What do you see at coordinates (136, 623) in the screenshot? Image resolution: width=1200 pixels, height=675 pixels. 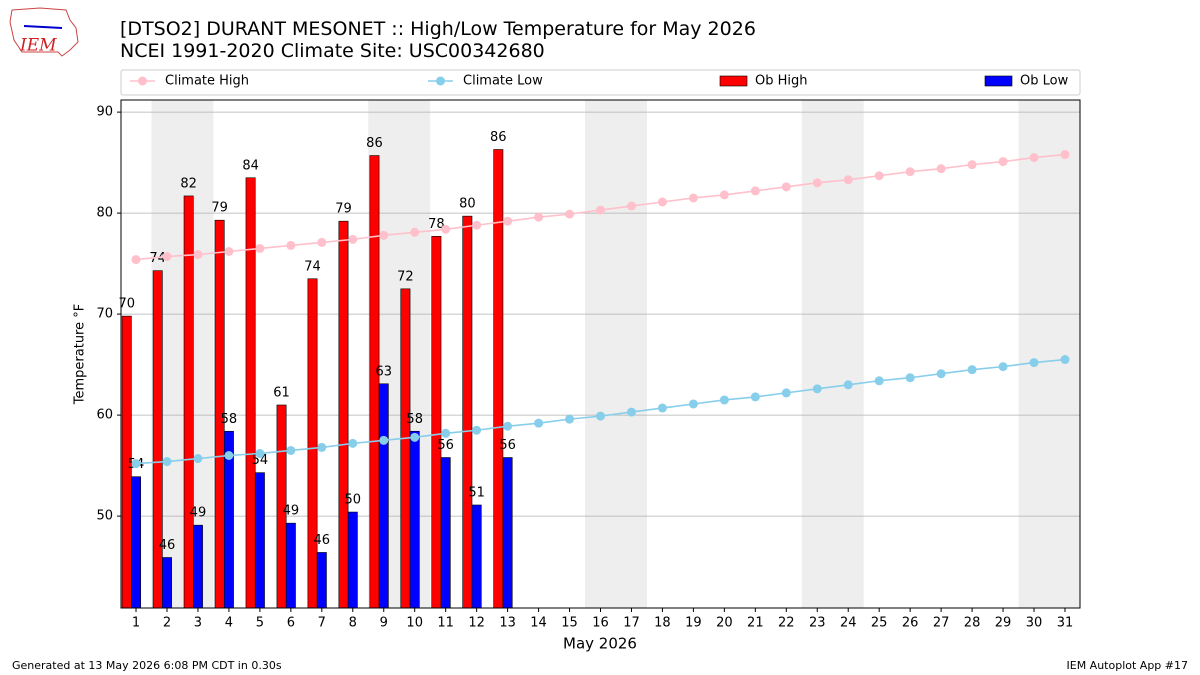 I see `x-tick-label: 1` at bounding box center [136, 623].